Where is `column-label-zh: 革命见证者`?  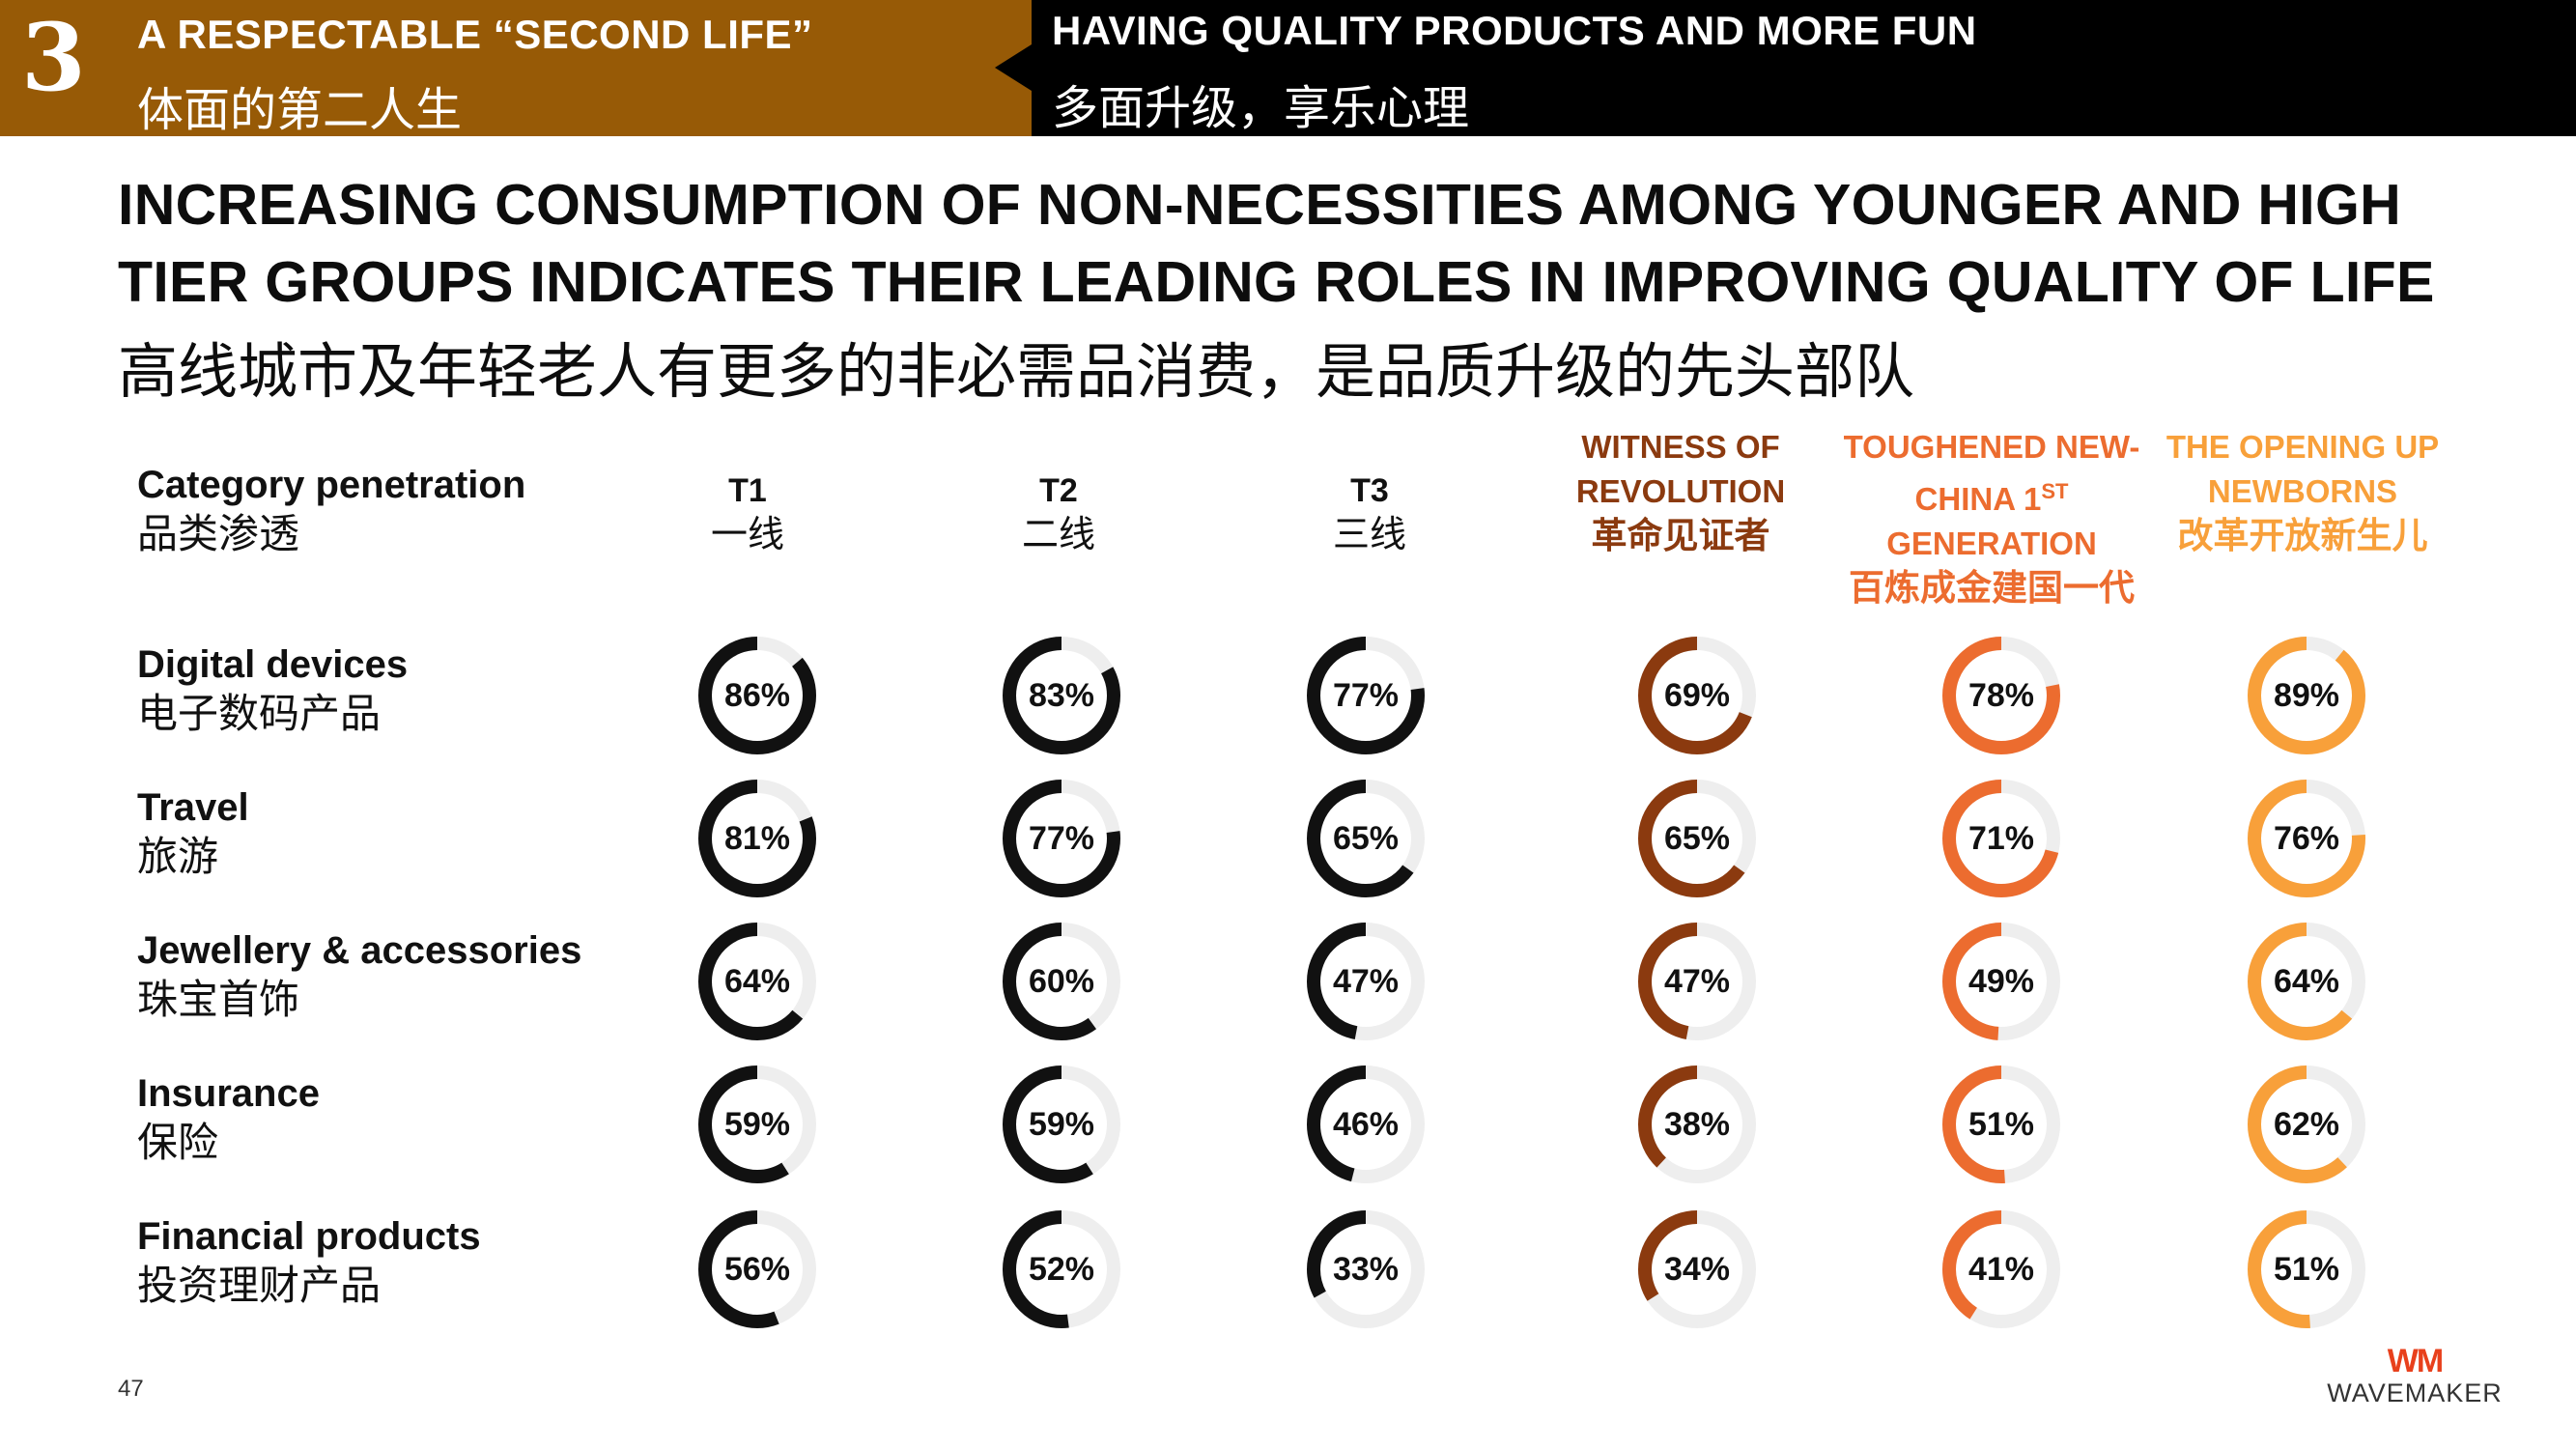 column-label-zh: 革命见证者 is located at coordinates (1680, 535).